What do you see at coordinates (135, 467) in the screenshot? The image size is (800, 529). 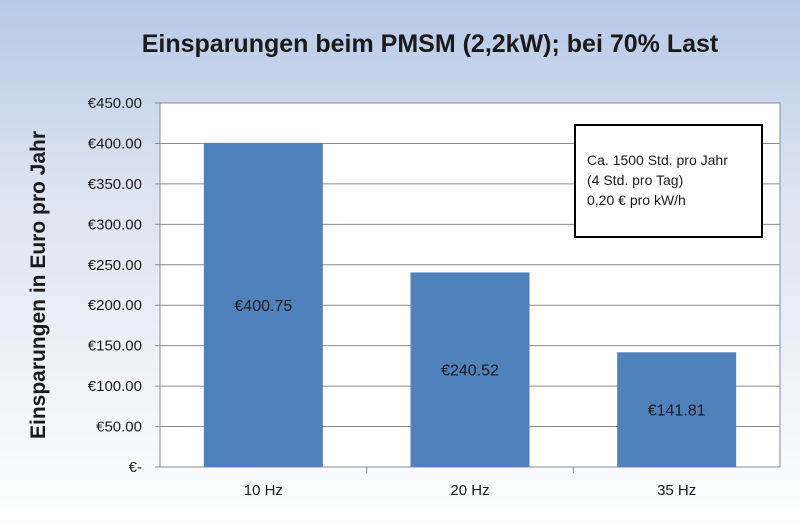 I see `y-tick-label: €-` at bounding box center [135, 467].